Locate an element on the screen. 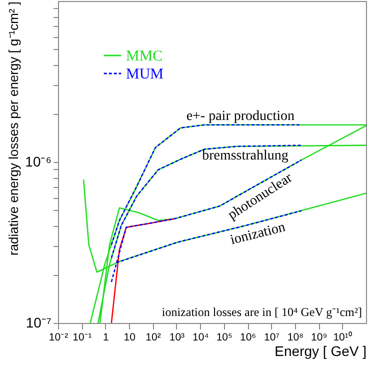  x-tick-label: 10 is located at coordinates (130, 338).